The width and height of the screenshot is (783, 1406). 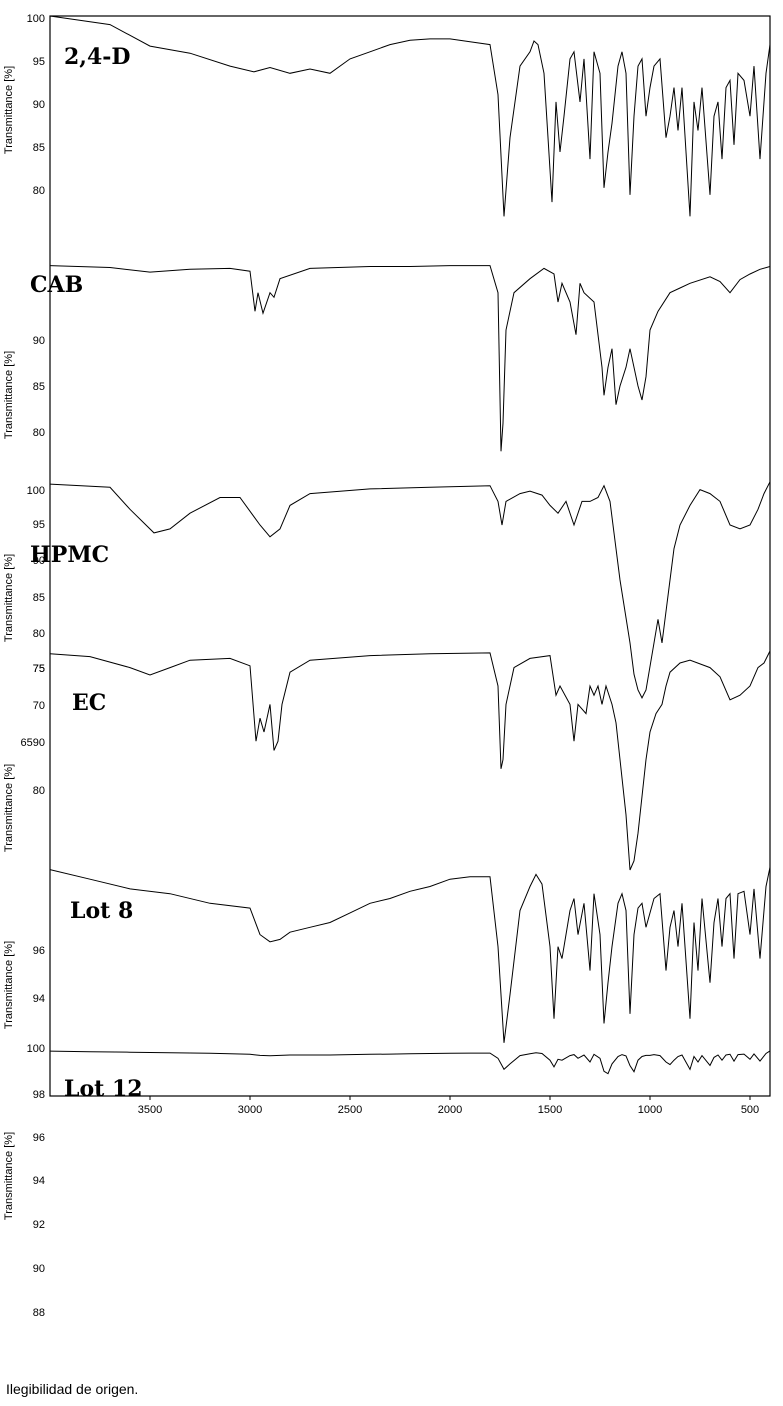 What do you see at coordinates (550, 1110) in the screenshot?
I see `x-tick-label: 1500` at bounding box center [550, 1110].